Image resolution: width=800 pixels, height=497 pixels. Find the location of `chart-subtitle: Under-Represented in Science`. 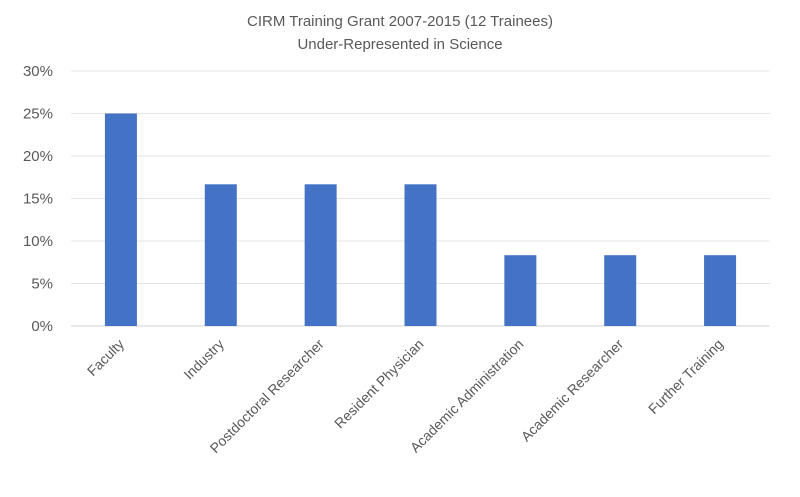

chart-subtitle: Under-Represented in Science is located at coordinates (399, 44).